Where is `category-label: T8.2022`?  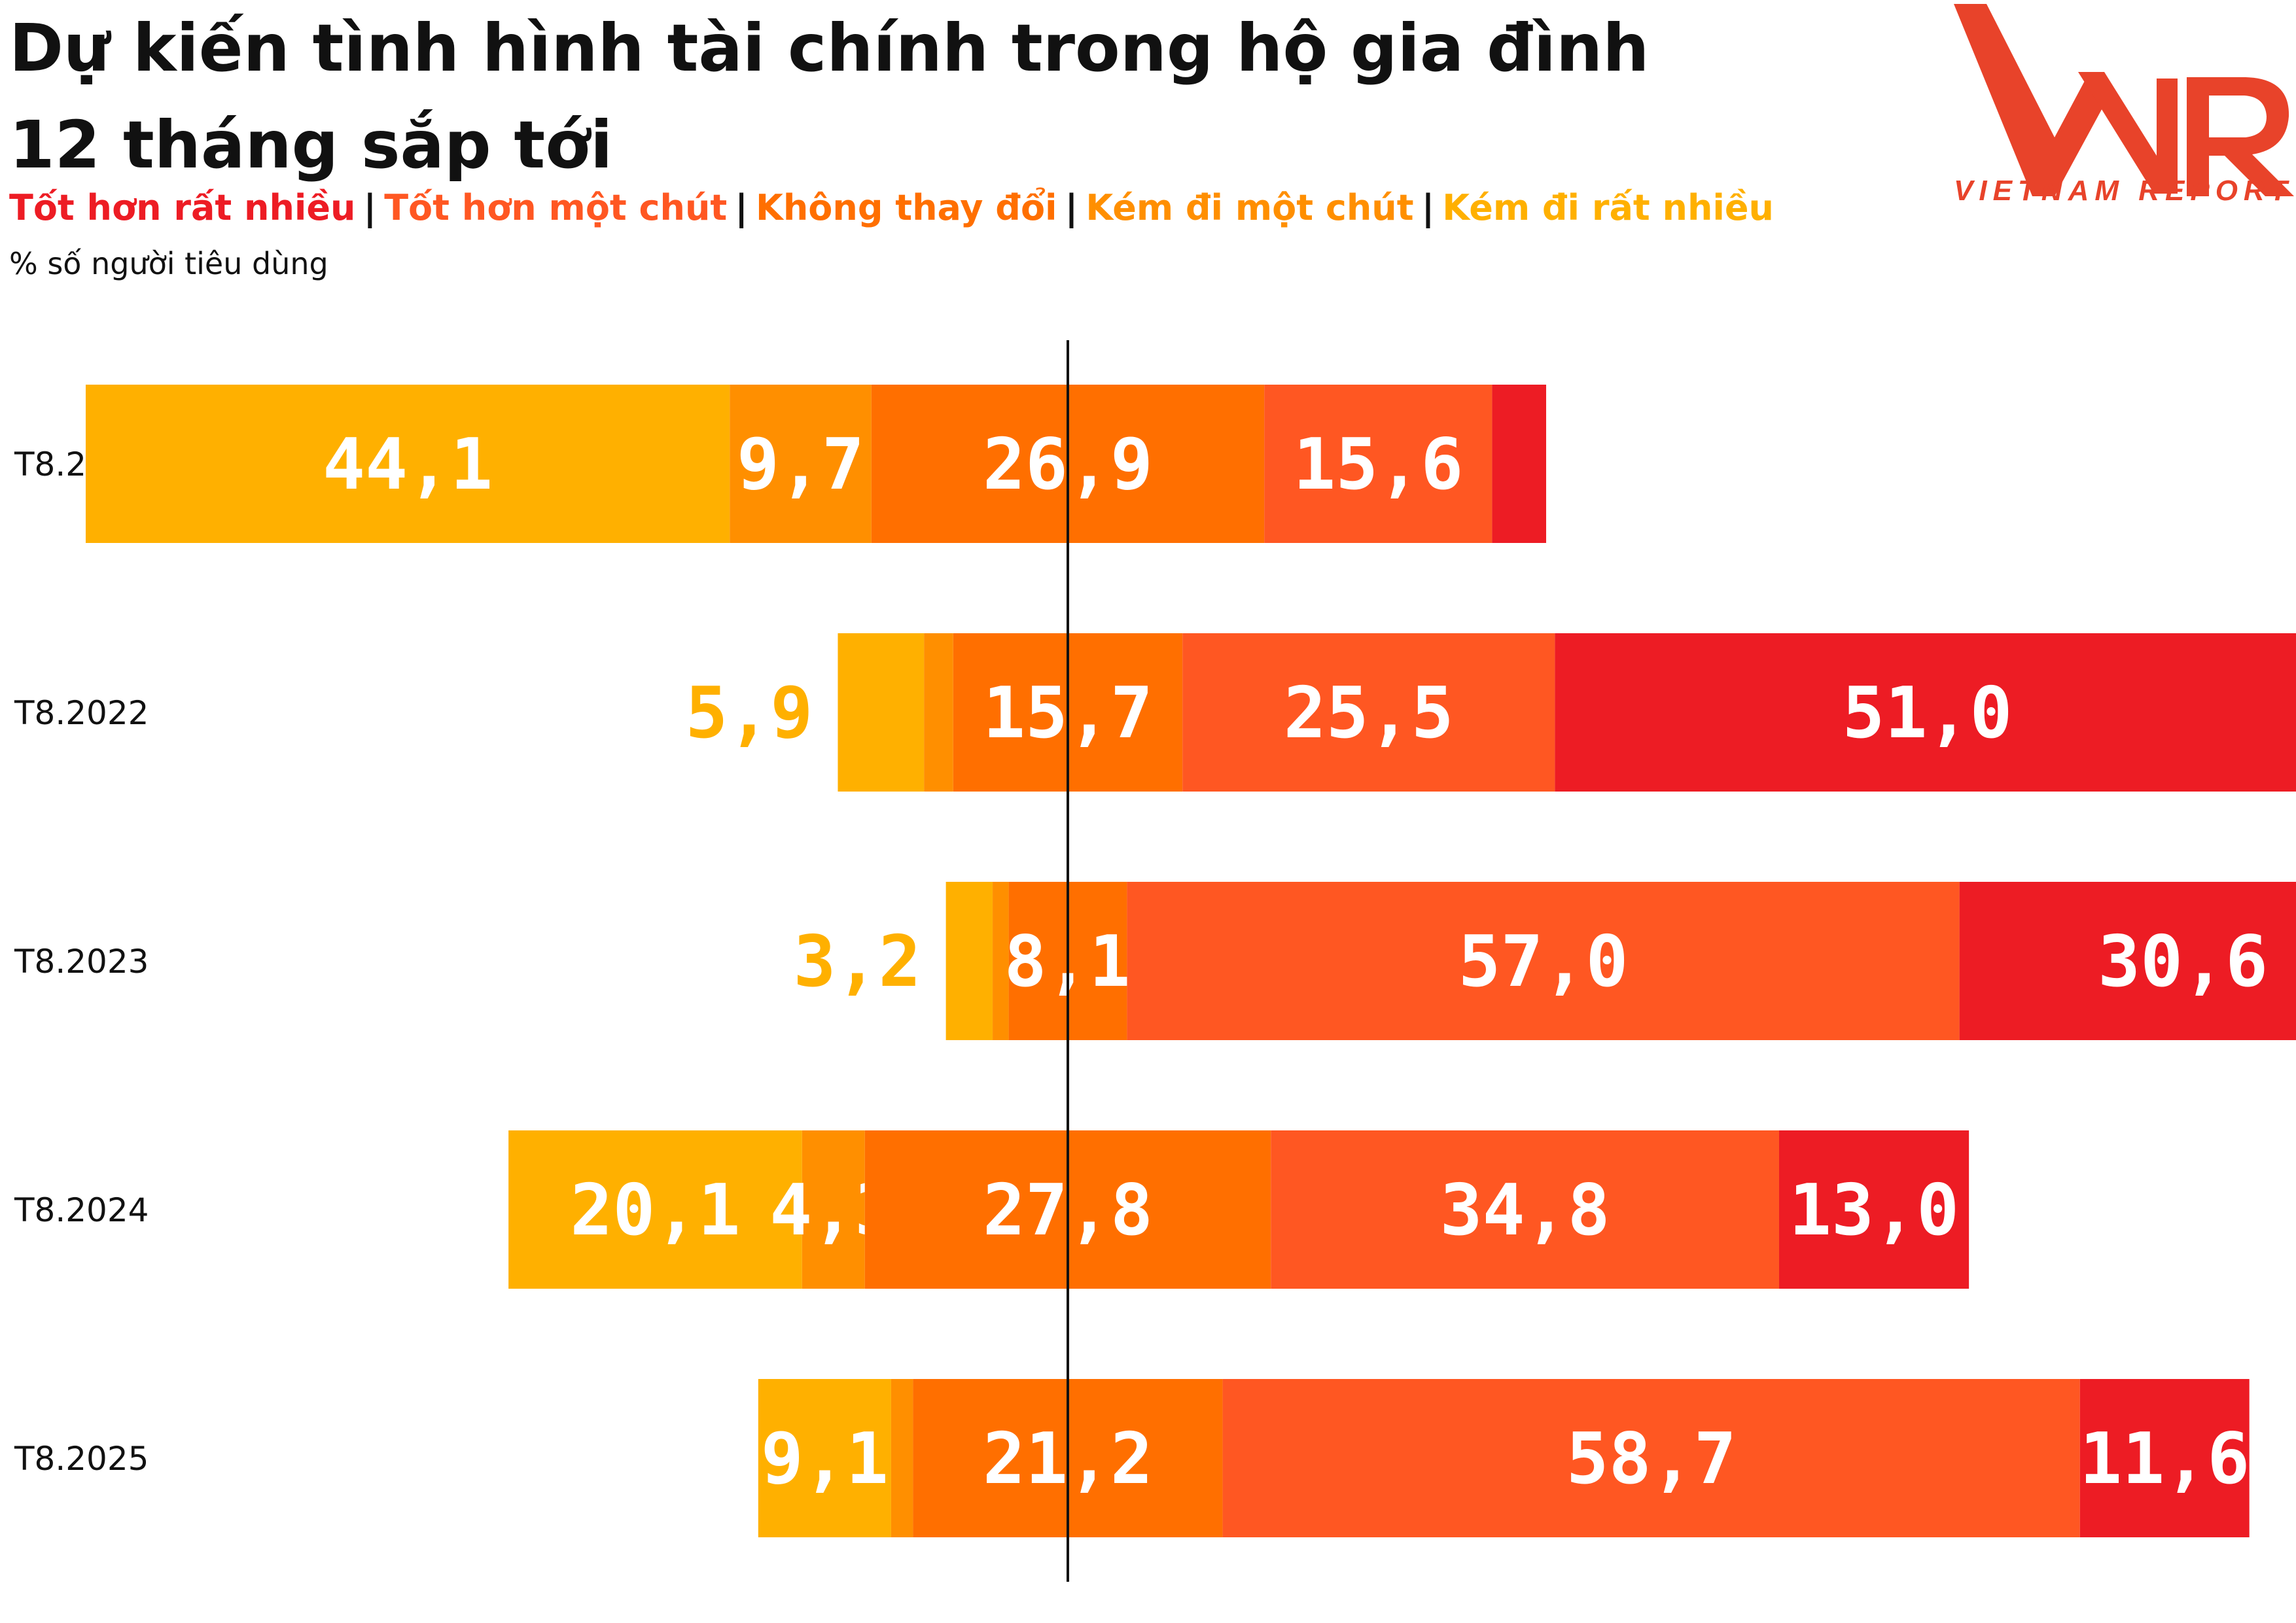 category-label: T8.2022 is located at coordinates (81, 713).